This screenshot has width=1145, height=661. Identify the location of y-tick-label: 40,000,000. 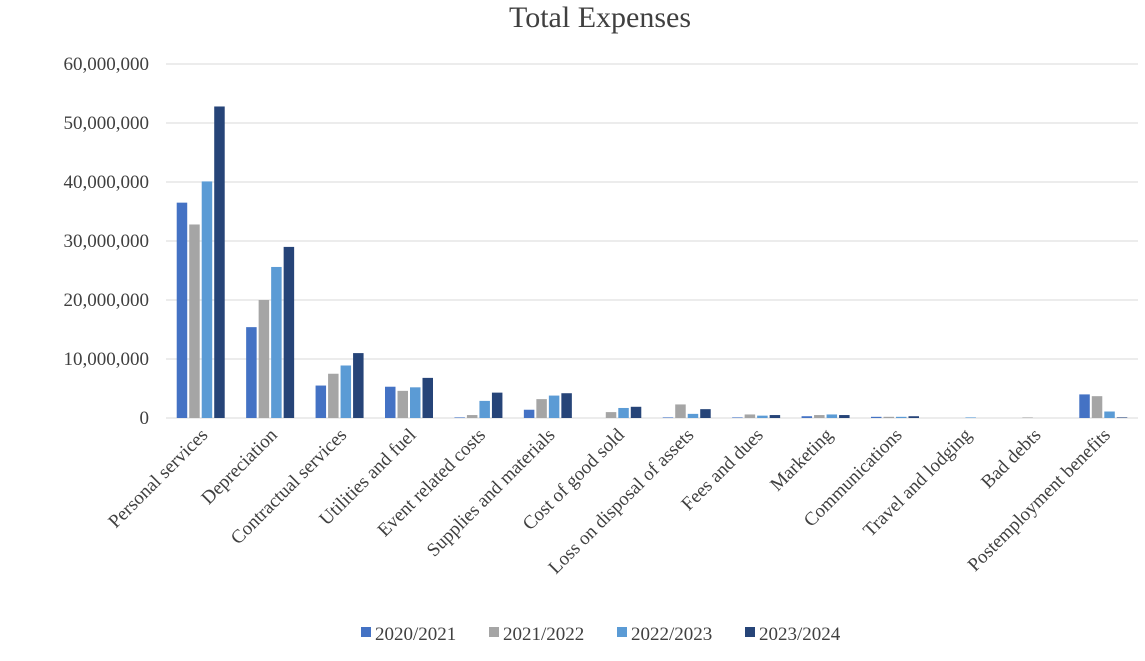
(107, 182).